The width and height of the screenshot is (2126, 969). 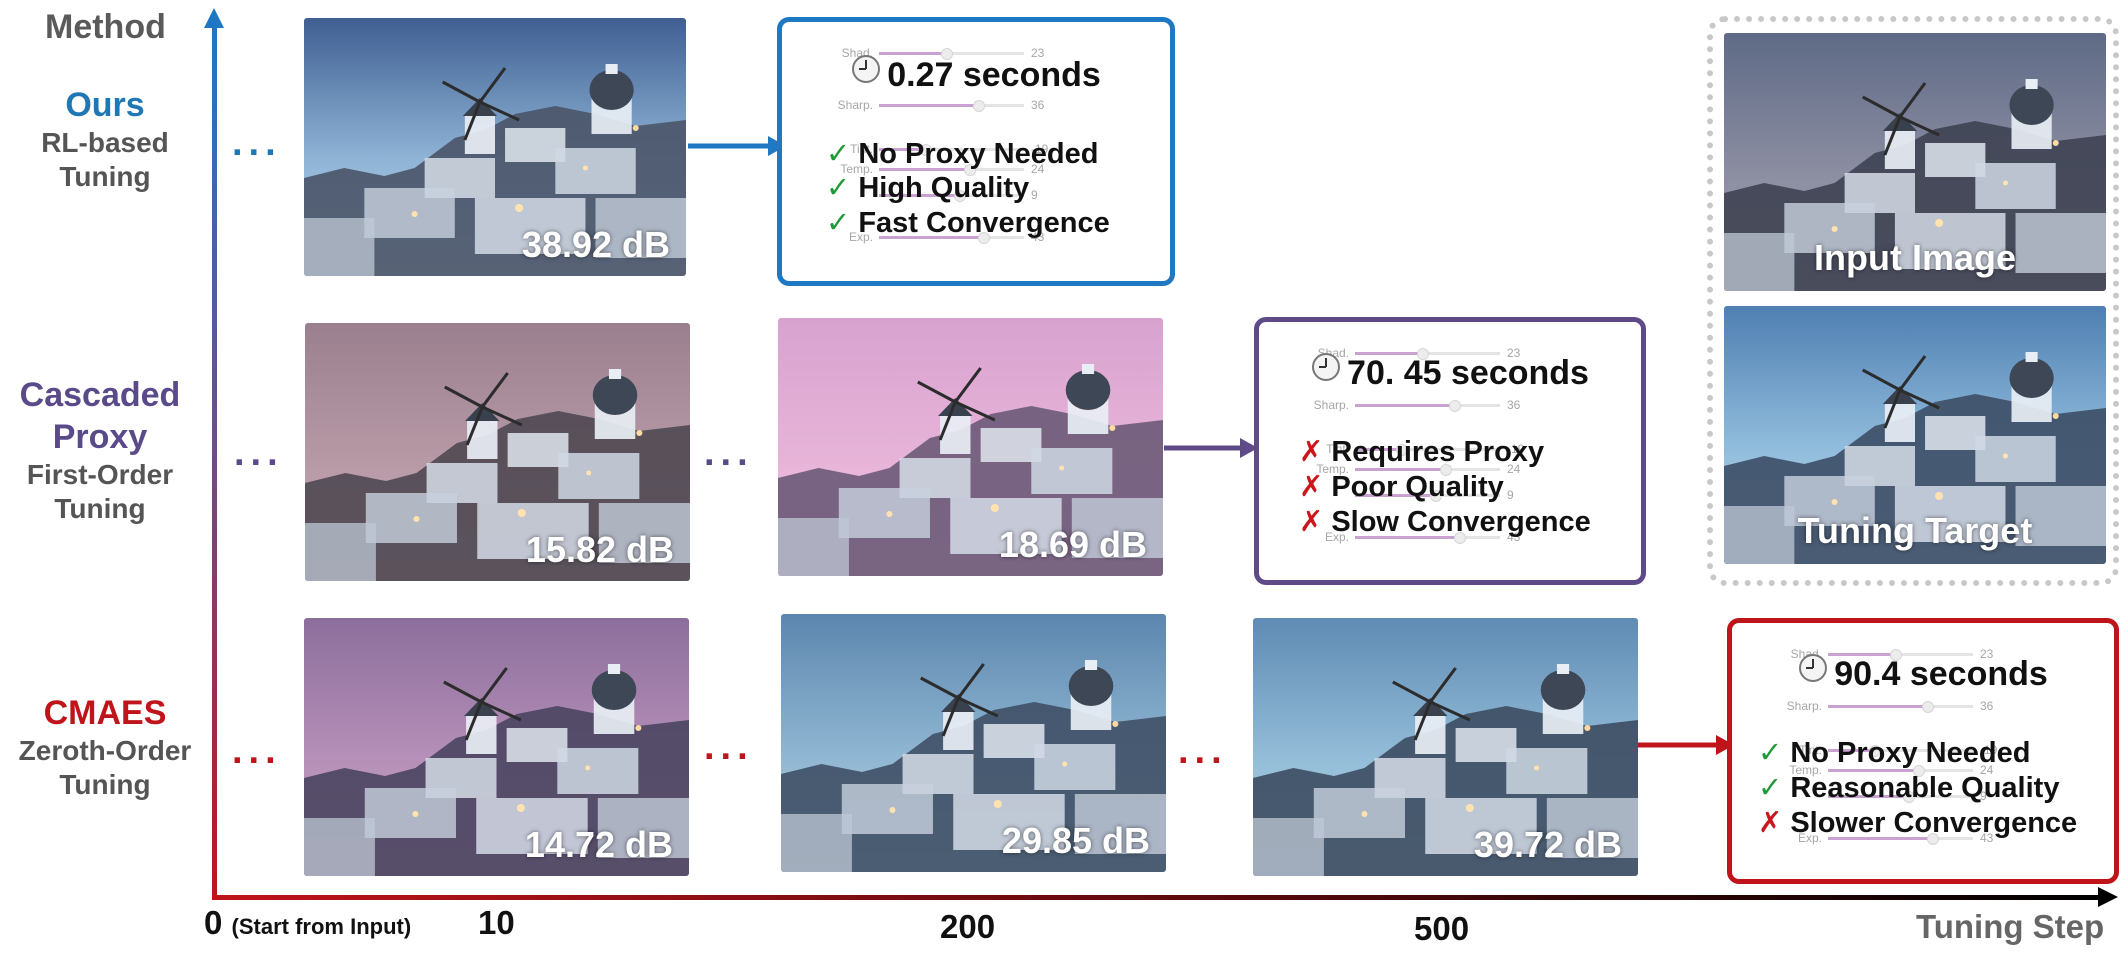 What do you see at coordinates (214, 18) in the screenshot?
I see `y-axis-arrowhead` at bounding box center [214, 18].